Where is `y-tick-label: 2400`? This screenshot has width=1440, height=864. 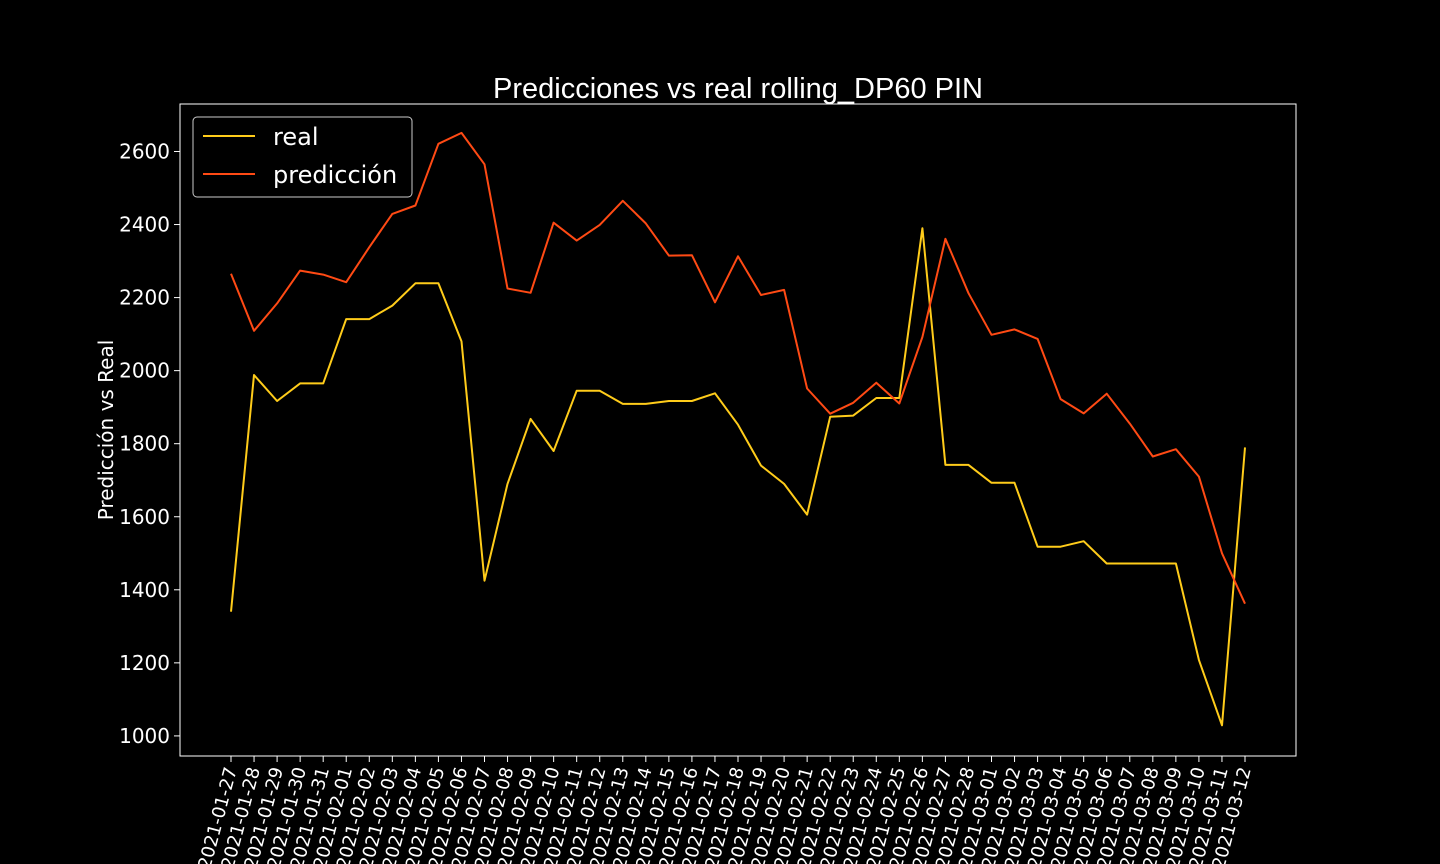
y-tick-label: 2400 is located at coordinates (144, 225).